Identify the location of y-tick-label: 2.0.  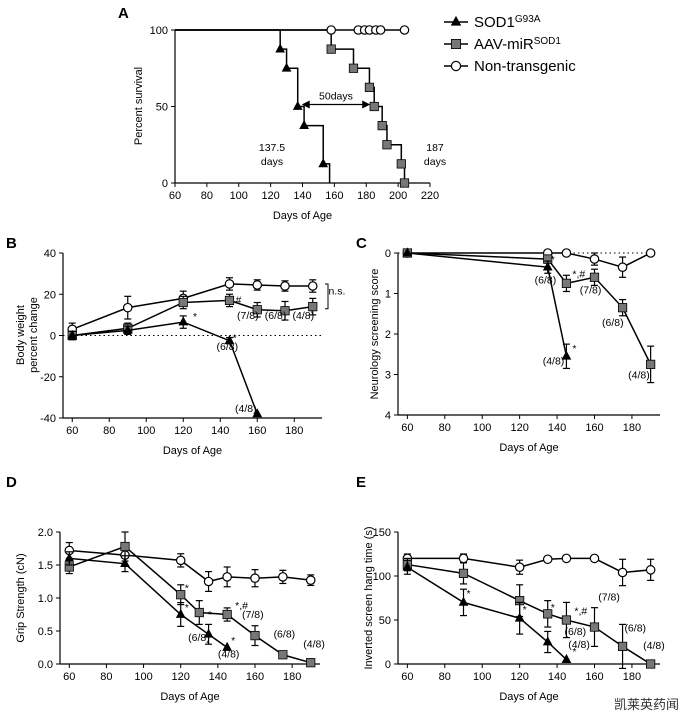
(45, 533).